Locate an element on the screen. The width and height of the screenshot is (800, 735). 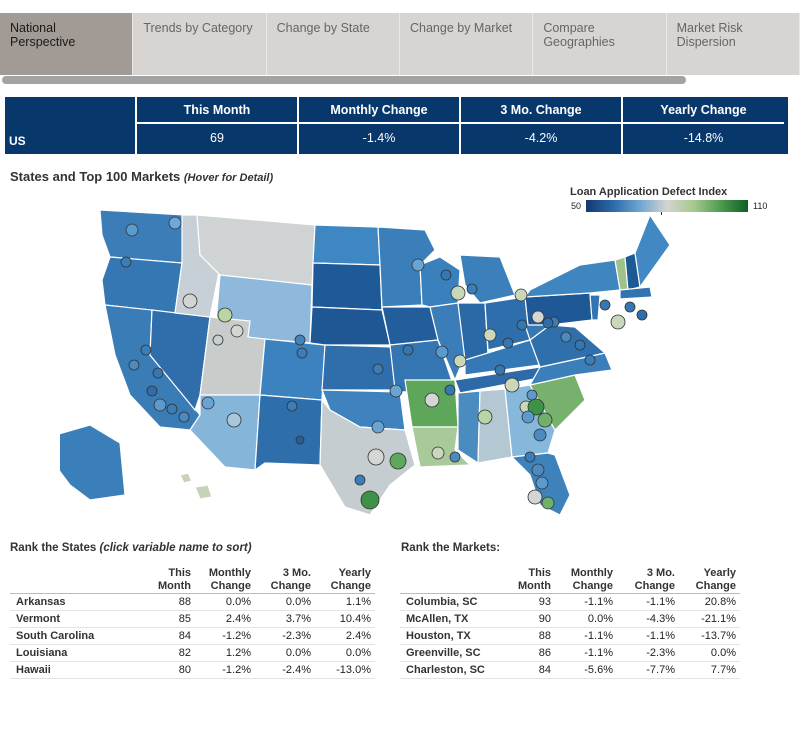
state-texas is located at coordinates (367, 457).